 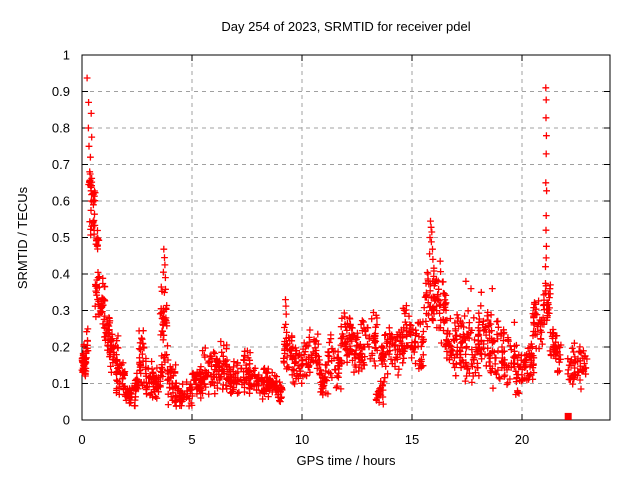 What do you see at coordinates (61, 383) in the screenshot?
I see `y-tick-label: 0.1` at bounding box center [61, 383].